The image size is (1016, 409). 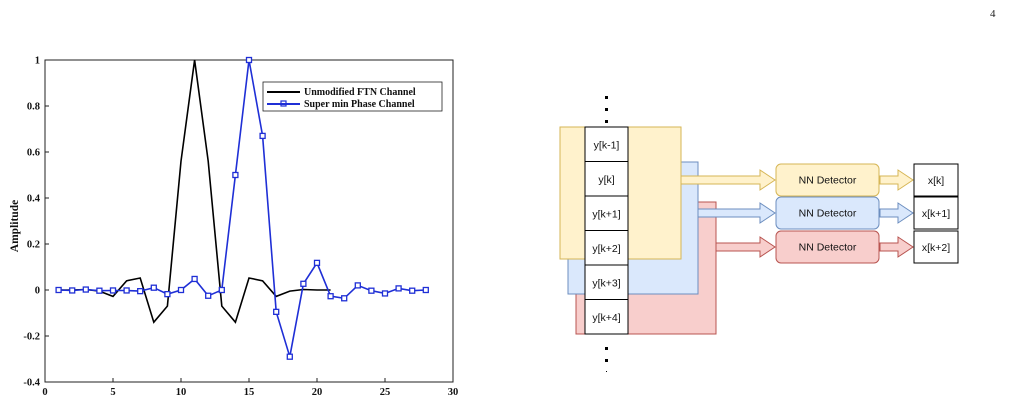 I want to click on y-tick-label: -0.4, so click(x=31, y=383).